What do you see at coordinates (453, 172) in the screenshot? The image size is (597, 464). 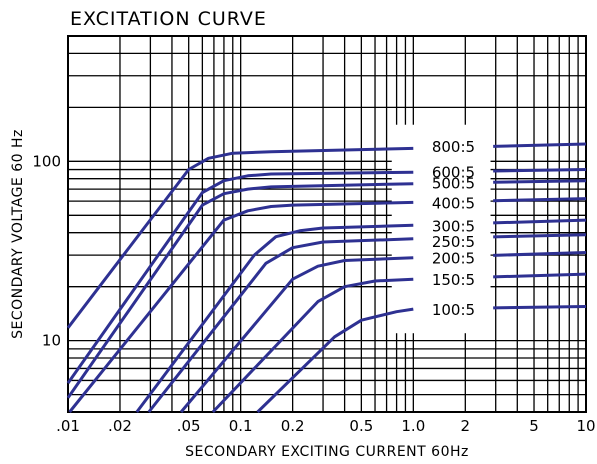 I see `series-label: 600:5` at bounding box center [453, 172].